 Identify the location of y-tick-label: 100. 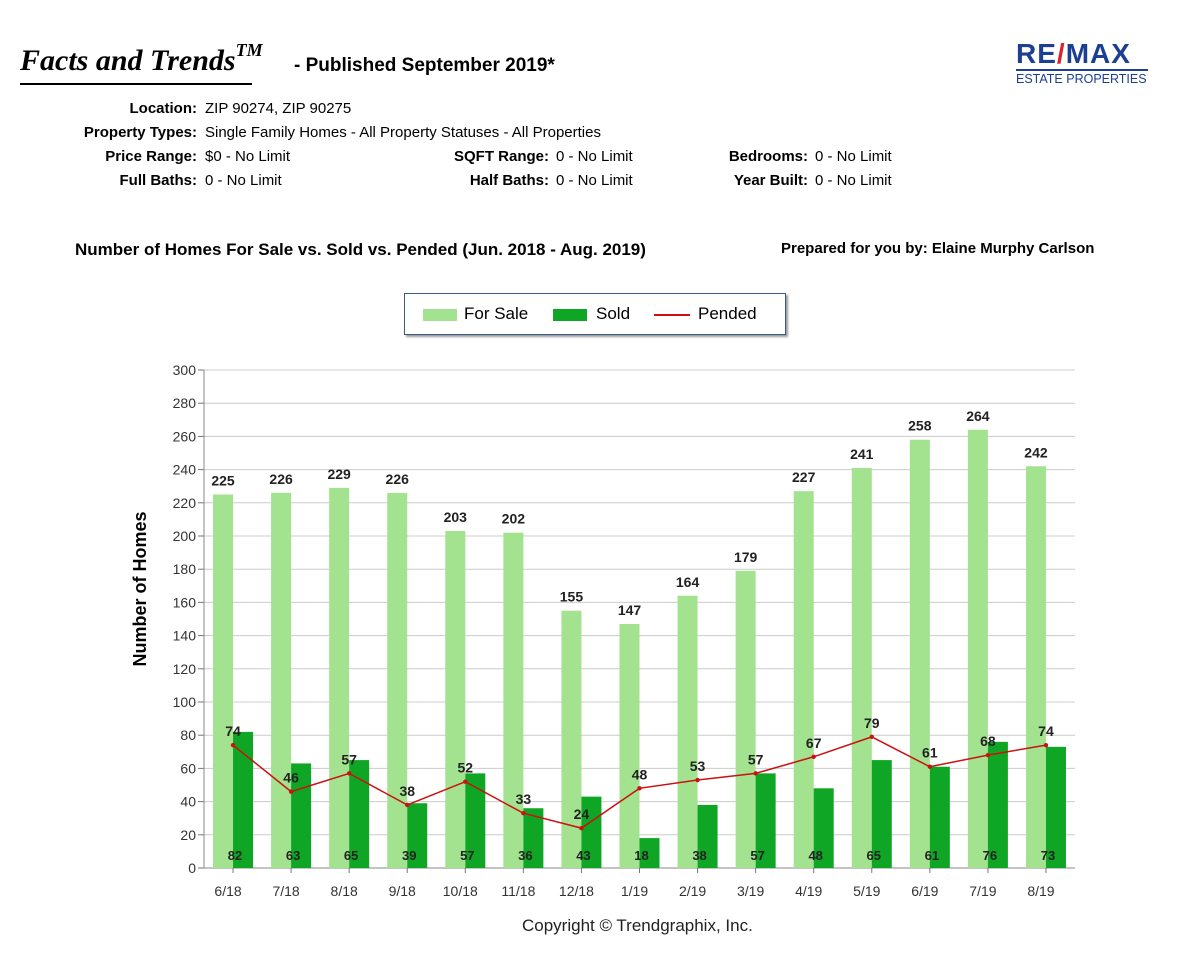
(185, 702).